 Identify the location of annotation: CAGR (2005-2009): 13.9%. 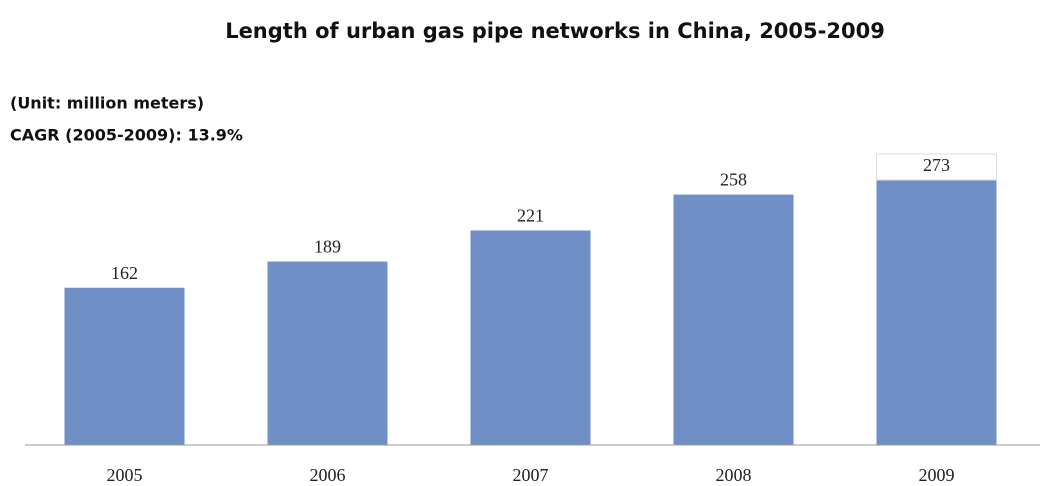
(126, 135).